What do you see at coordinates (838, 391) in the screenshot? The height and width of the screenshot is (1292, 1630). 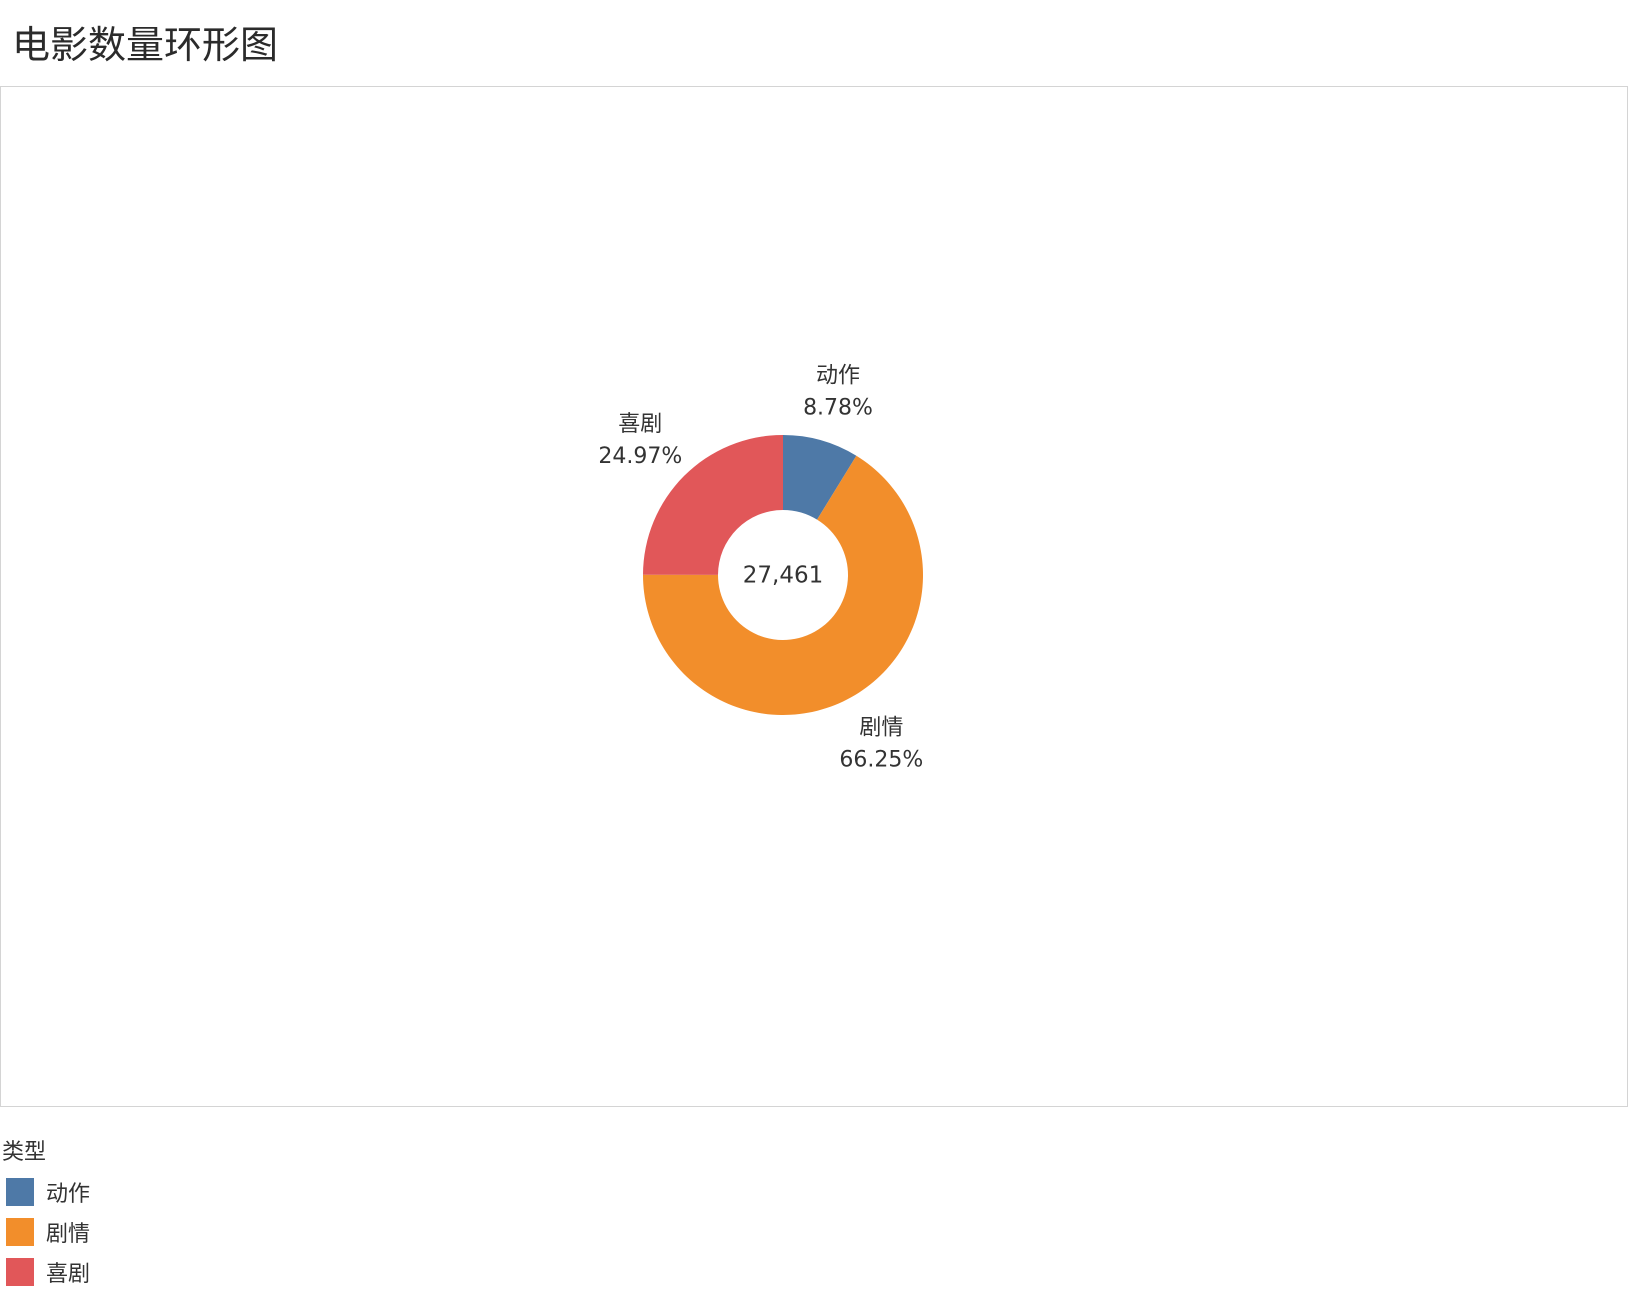 I see `slice-label: 动作 8.78%` at bounding box center [838, 391].